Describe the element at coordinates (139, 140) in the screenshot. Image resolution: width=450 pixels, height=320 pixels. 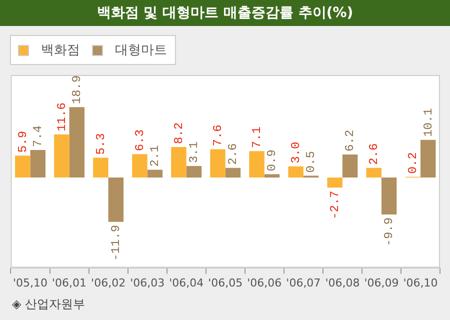
I see `data-label: 6.3` at that location.